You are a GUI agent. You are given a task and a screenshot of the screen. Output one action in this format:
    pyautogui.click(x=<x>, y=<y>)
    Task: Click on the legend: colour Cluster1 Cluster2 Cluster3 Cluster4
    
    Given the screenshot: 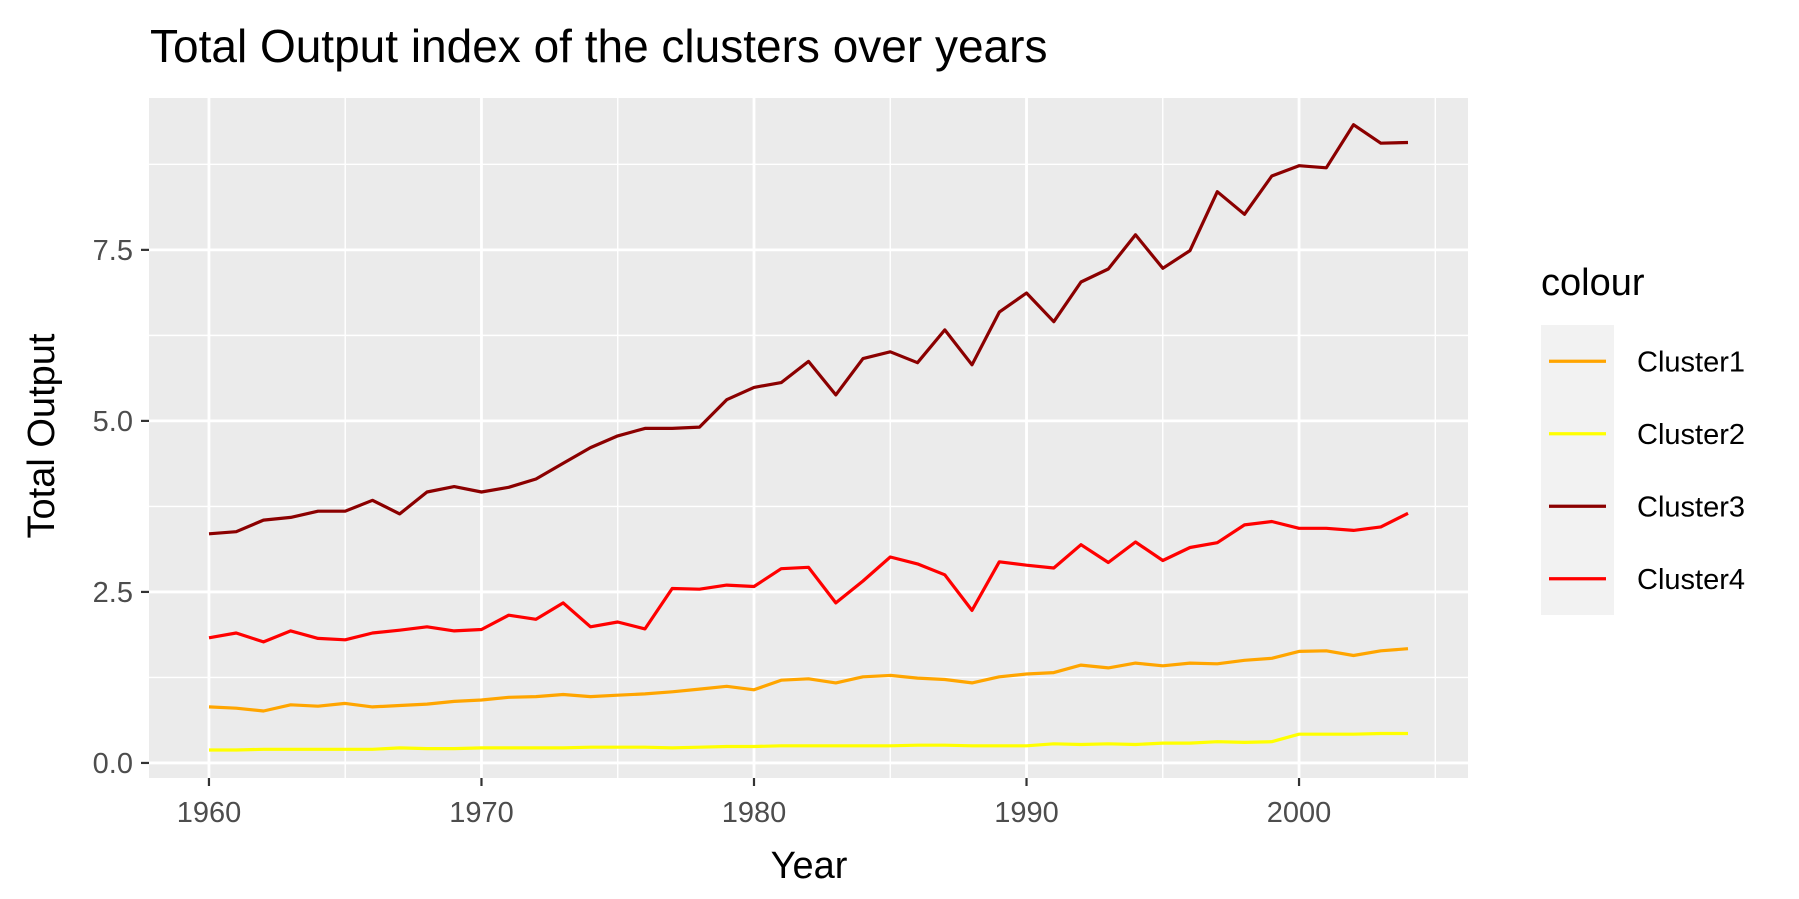 What is the action you would take?
    pyautogui.click(x=1643, y=438)
    